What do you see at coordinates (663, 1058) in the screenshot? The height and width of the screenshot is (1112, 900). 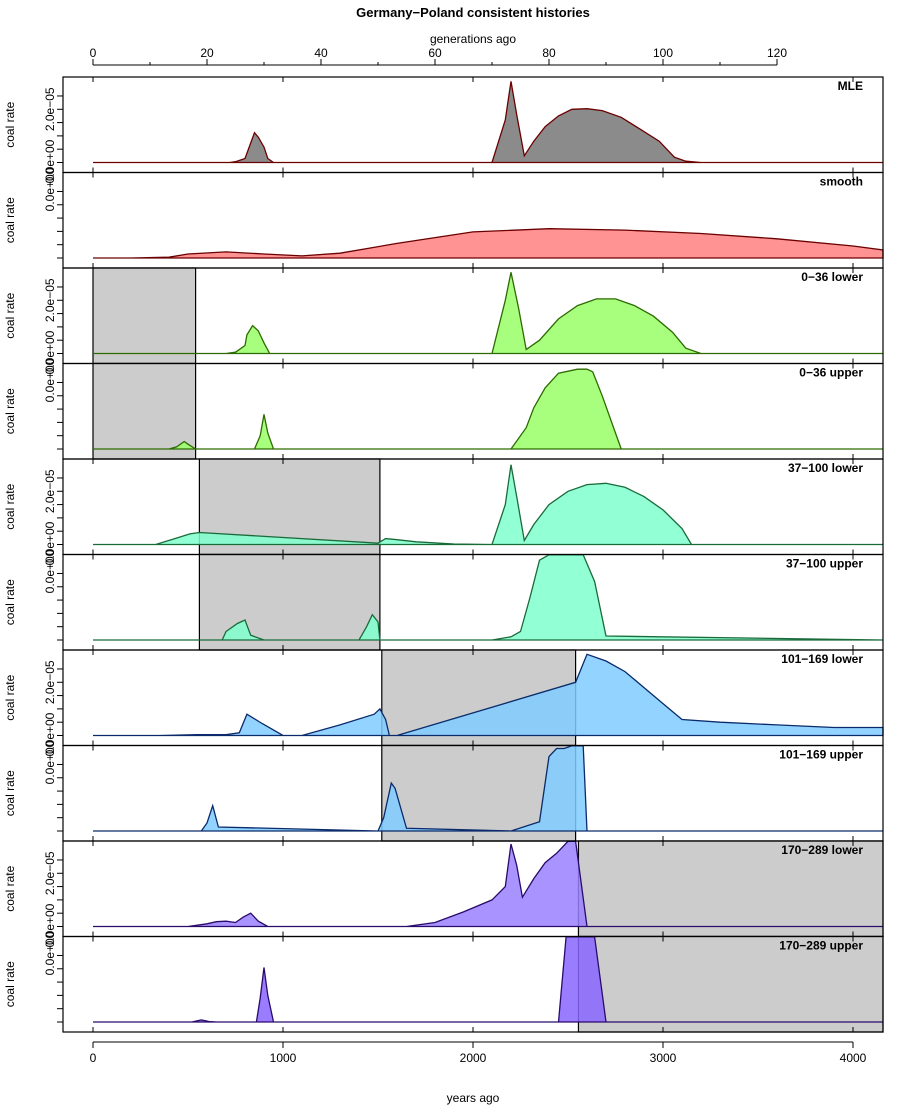 I see `x-tick-label: 3000` at bounding box center [663, 1058].